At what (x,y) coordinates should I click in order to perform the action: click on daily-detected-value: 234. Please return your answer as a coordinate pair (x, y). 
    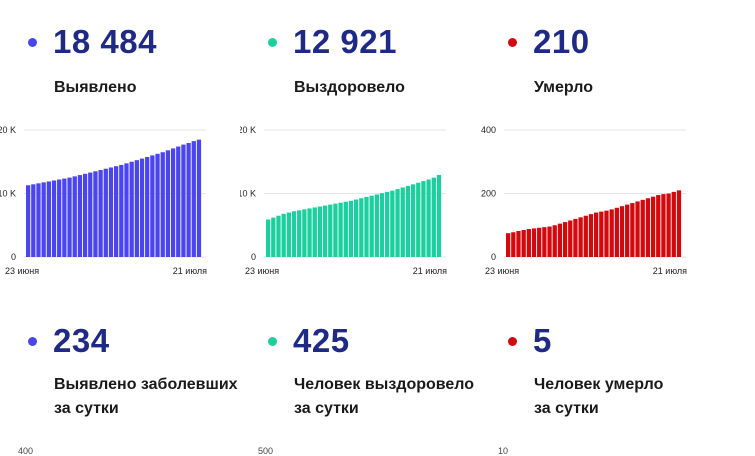
    Looking at the image, I should click on (81, 340).